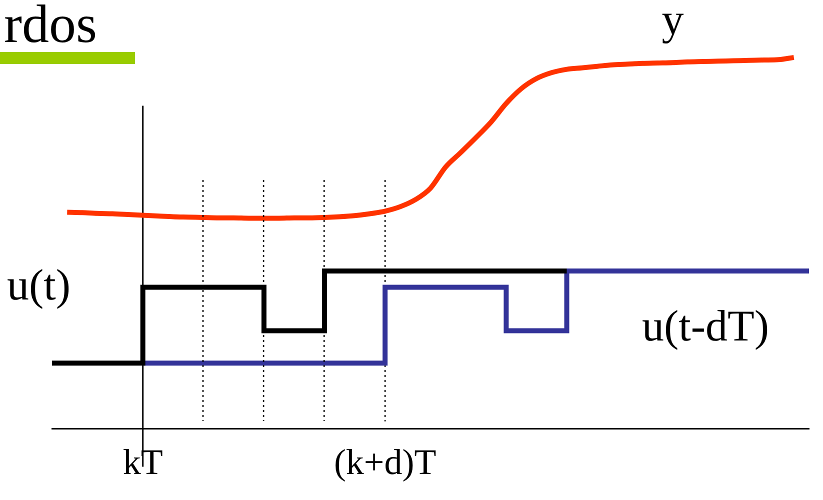 The height and width of the screenshot is (500, 823). What do you see at coordinates (705, 326) in the screenshot?
I see `series-label: u(t-dT)` at bounding box center [705, 326].